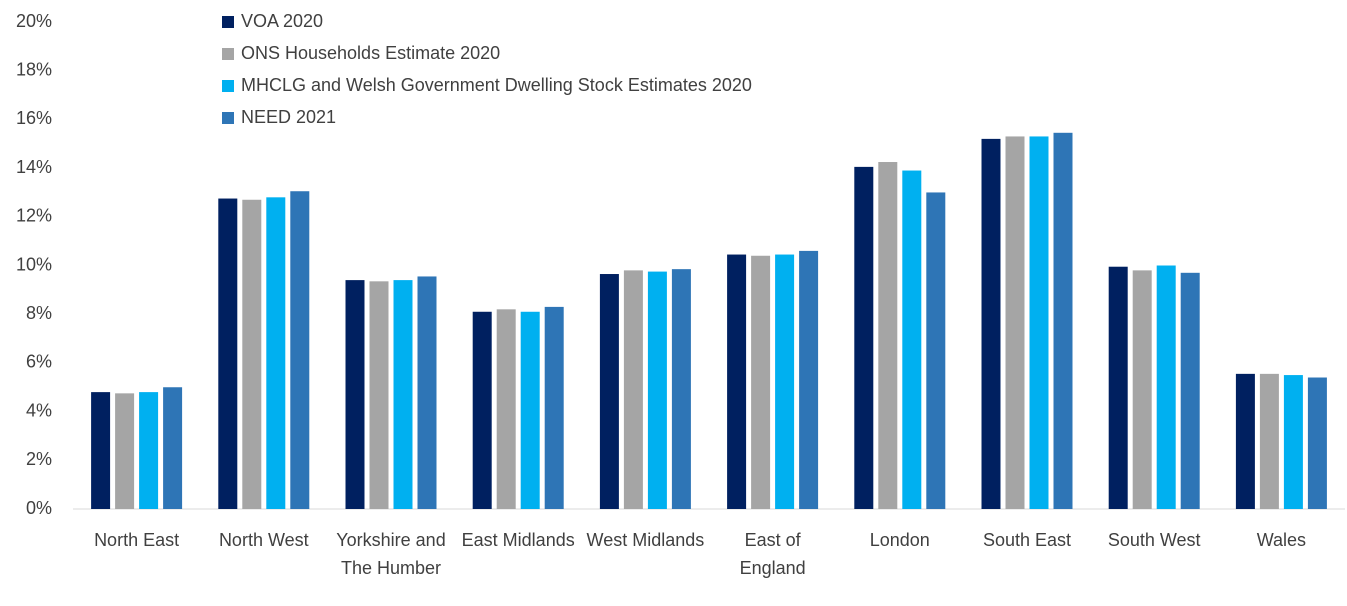  Describe the element at coordinates (34, 118) in the screenshot. I see `y-tick-label: 16%` at that location.